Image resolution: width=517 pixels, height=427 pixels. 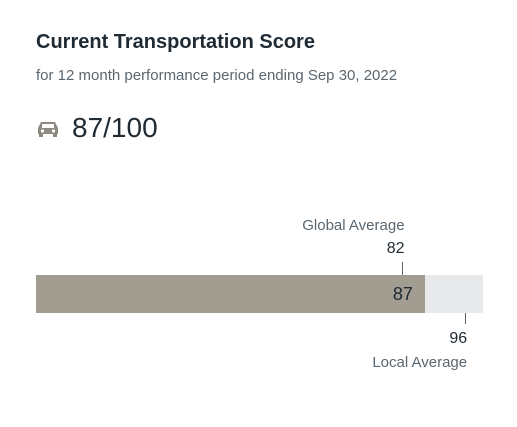 What do you see at coordinates (403, 268) in the screenshot?
I see `global-average-tick` at bounding box center [403, 268].